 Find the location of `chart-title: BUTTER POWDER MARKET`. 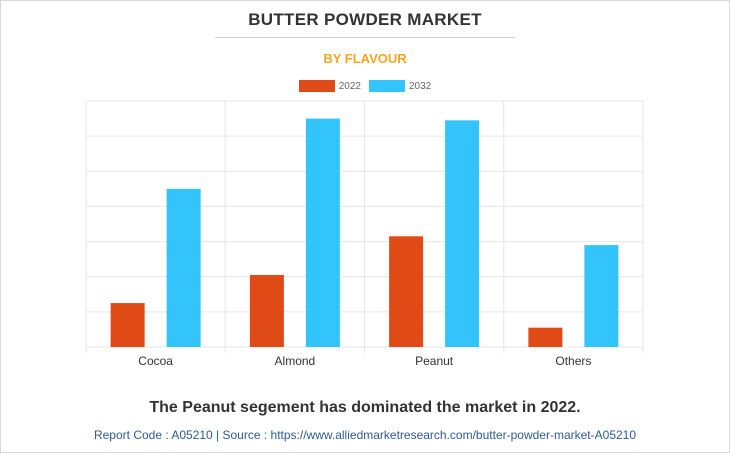

chart-title: BUTTER POWDER MARKET is located at coordinates (365, 19).